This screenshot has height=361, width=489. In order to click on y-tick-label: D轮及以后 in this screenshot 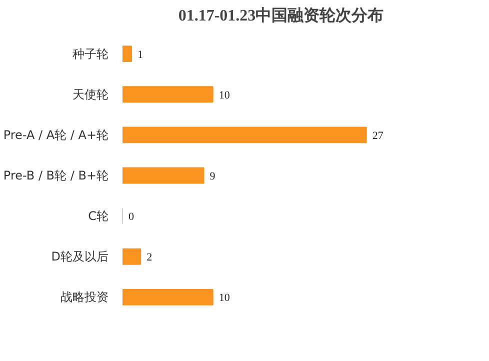, I will do `click(80, 257)`.